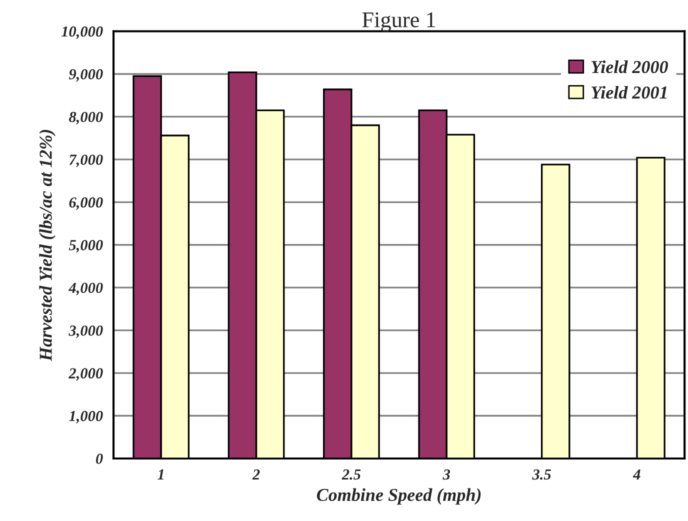 This screenshot has width=688, height=521. I want to click on chart-title: Figure 1, so click(399, 22).